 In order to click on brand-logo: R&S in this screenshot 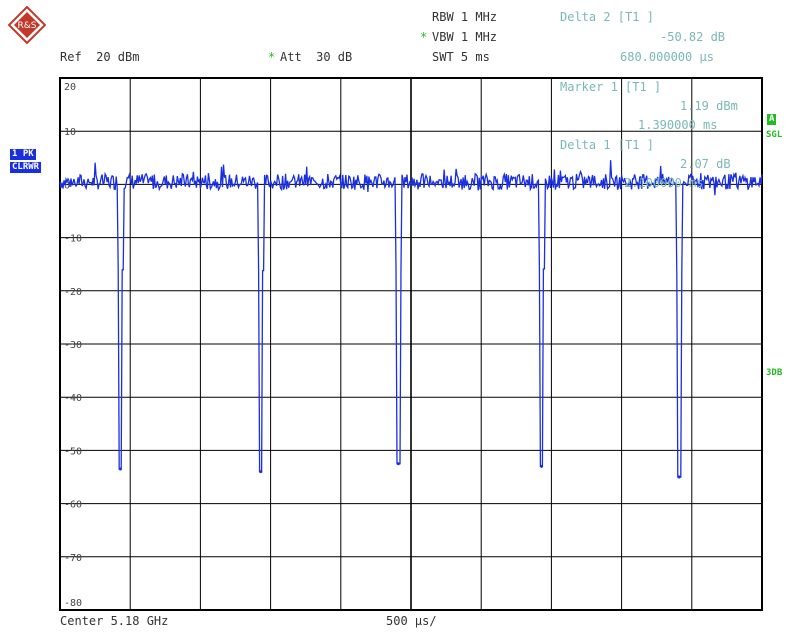, I will do `click(27, 25)`.